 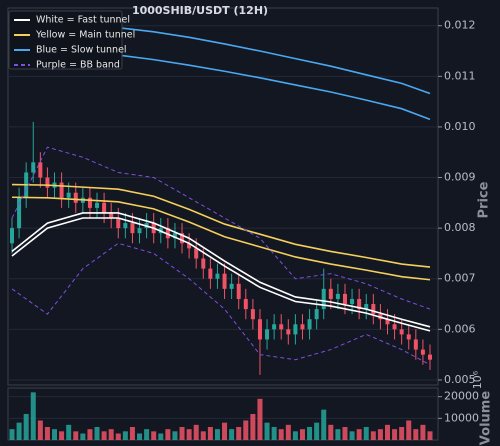 What do you see at coordinates (461, 417) in the screenshot?
I see `y-tick-label: 10000` at bounding box center [461, 417].